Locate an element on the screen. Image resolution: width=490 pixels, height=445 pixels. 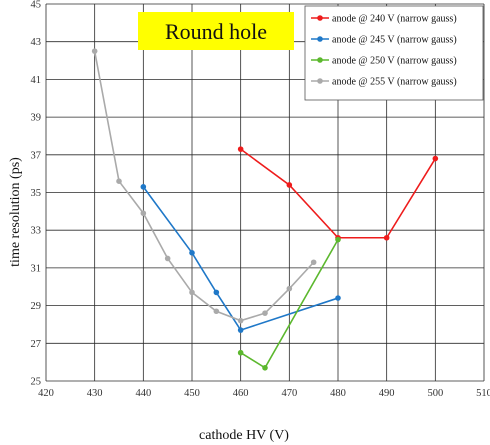
legend-item: anode @ 245 V (narrow gauss) is located at coordinates (384, 40).